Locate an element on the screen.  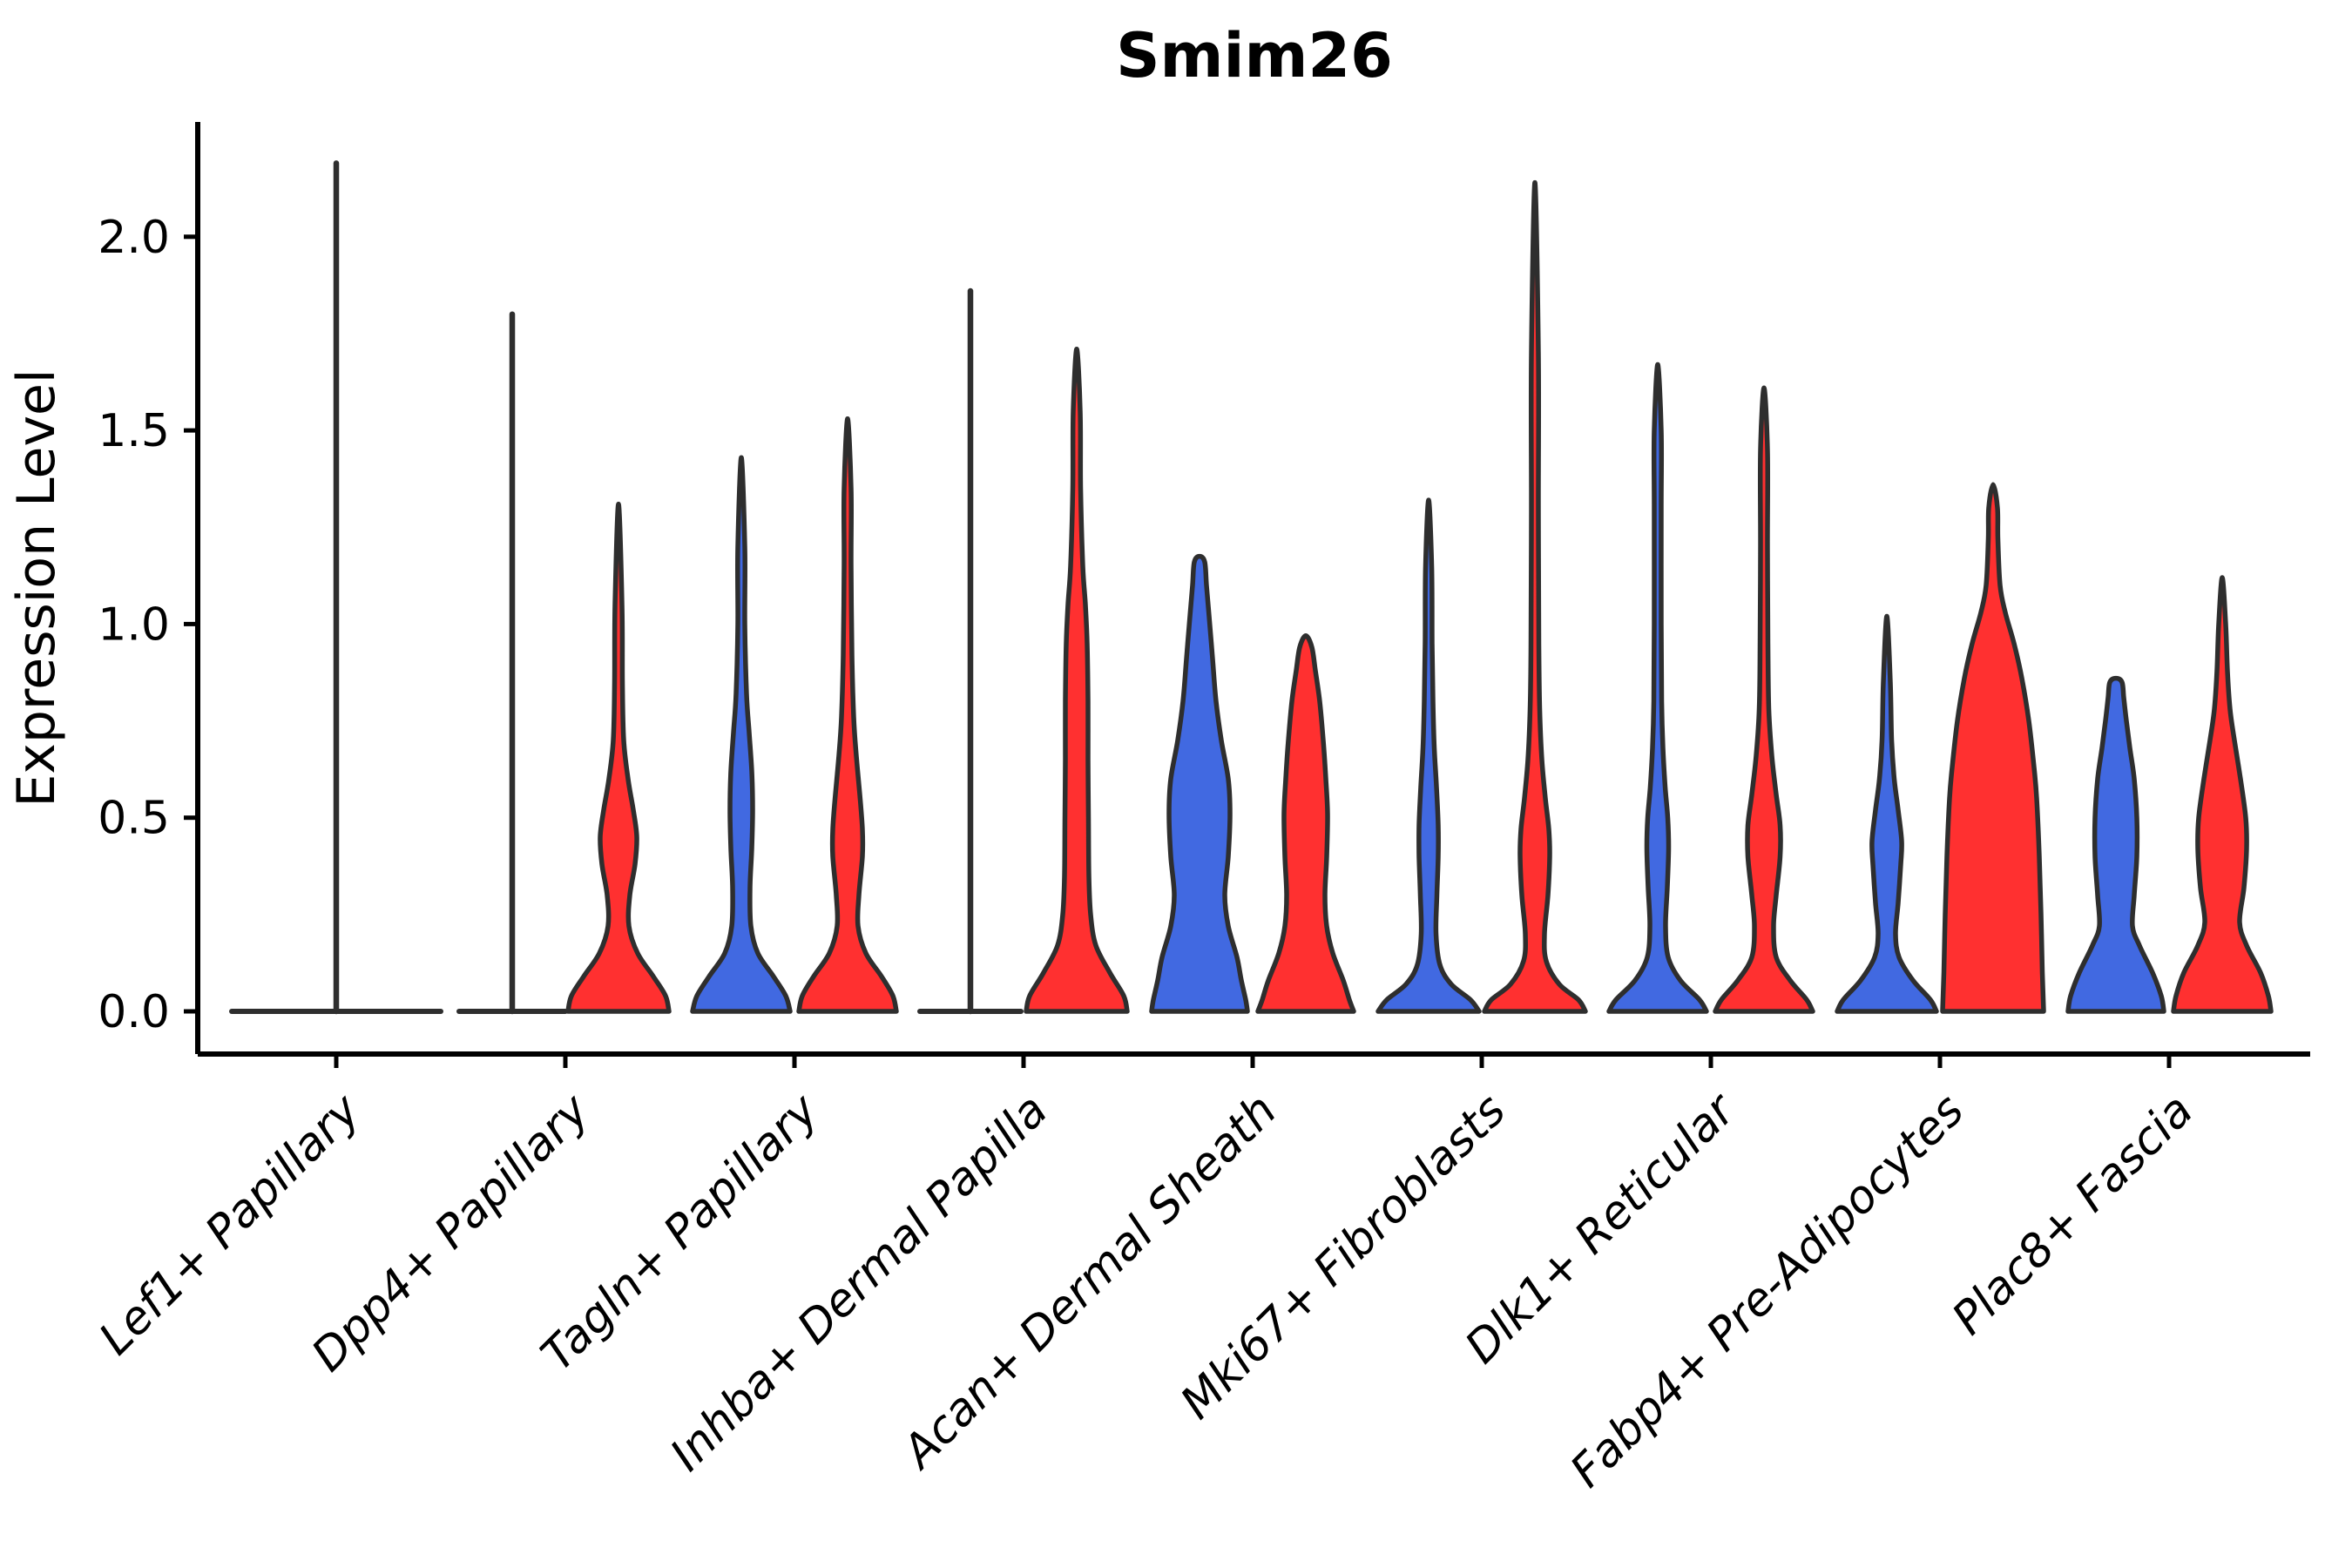
y-tick-label: 1.5 is located at coordinates (134, 431).